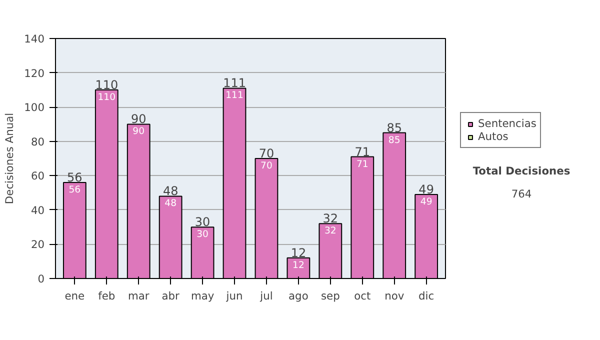  What do you see at coordinates (362, 296) in the screenshot?
I see `x-tick-label: oct` at bounding box center [362, 296].